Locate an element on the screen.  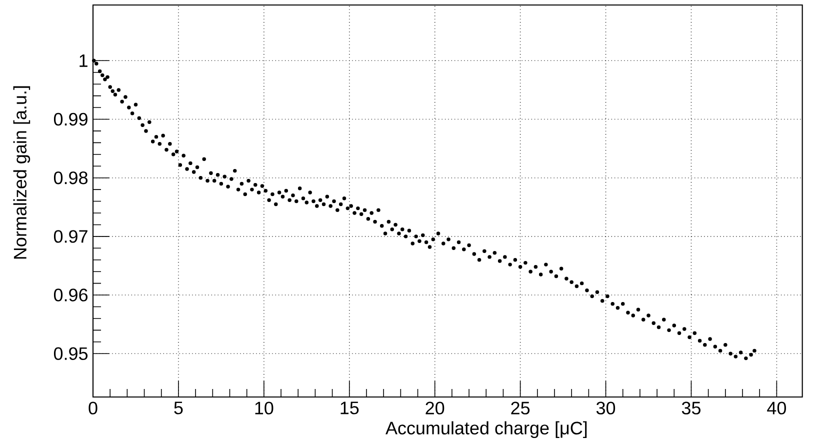
x-tick-label: 35 is located at coordinates (691, 408).